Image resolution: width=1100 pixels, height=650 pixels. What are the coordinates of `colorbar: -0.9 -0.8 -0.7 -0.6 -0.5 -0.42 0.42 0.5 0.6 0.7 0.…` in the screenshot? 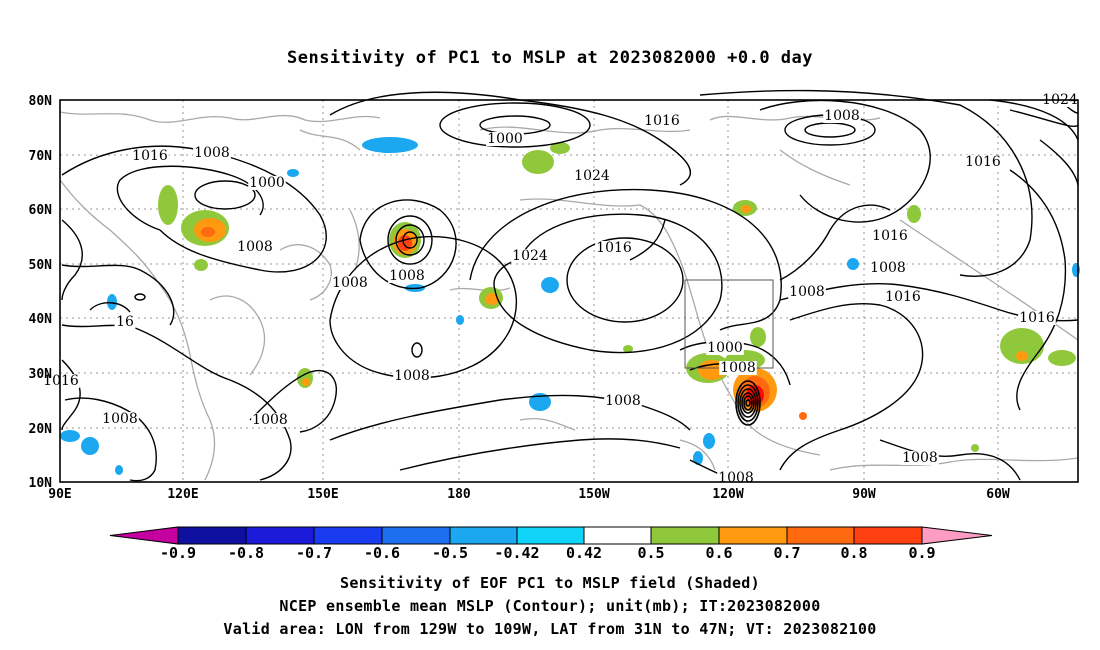 It's located at (551, 544).